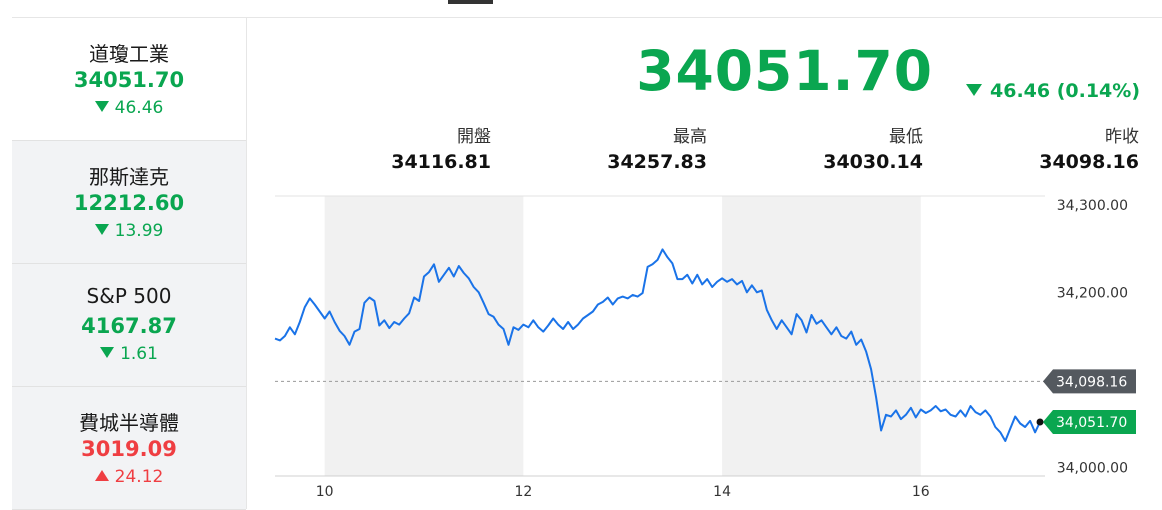 This screenshot has height=510, width=1162. What do you see at coordinates (129, 54) in the screenshot?
I see `index-name: 道瓊工業` at bounding box center [129, 54].